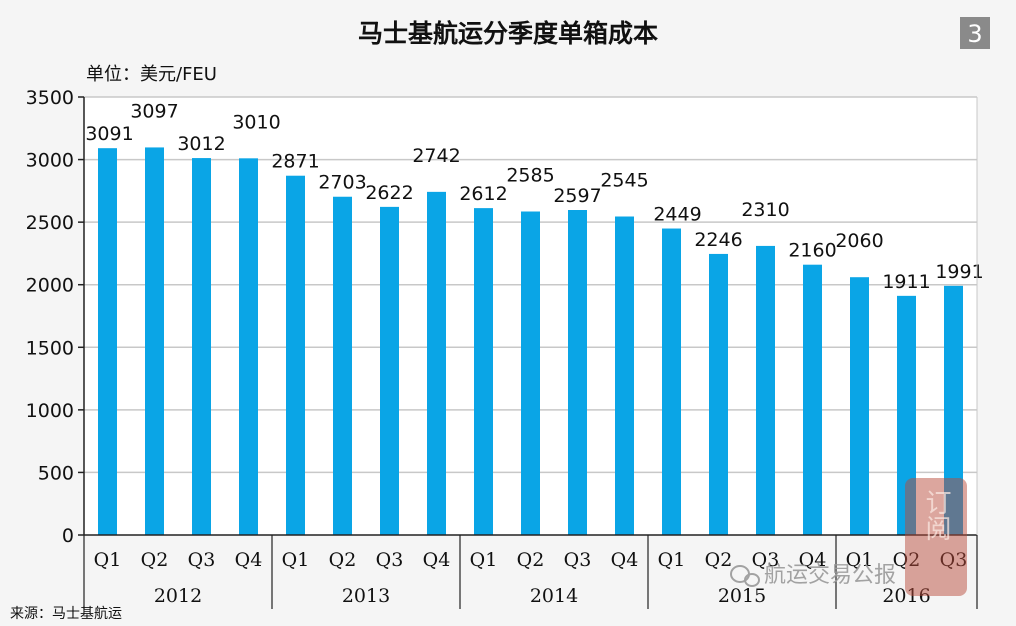  I want to click on seal-text: 订阅, so click(936, 515).